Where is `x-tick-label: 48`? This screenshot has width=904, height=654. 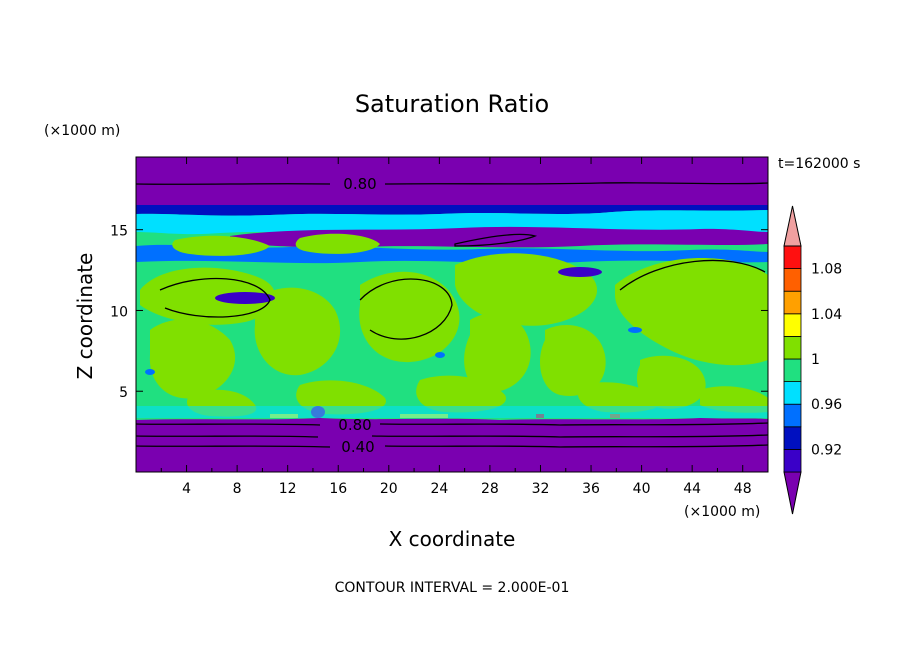
x-tick-label: 48 is located at coordinates (743, 489).